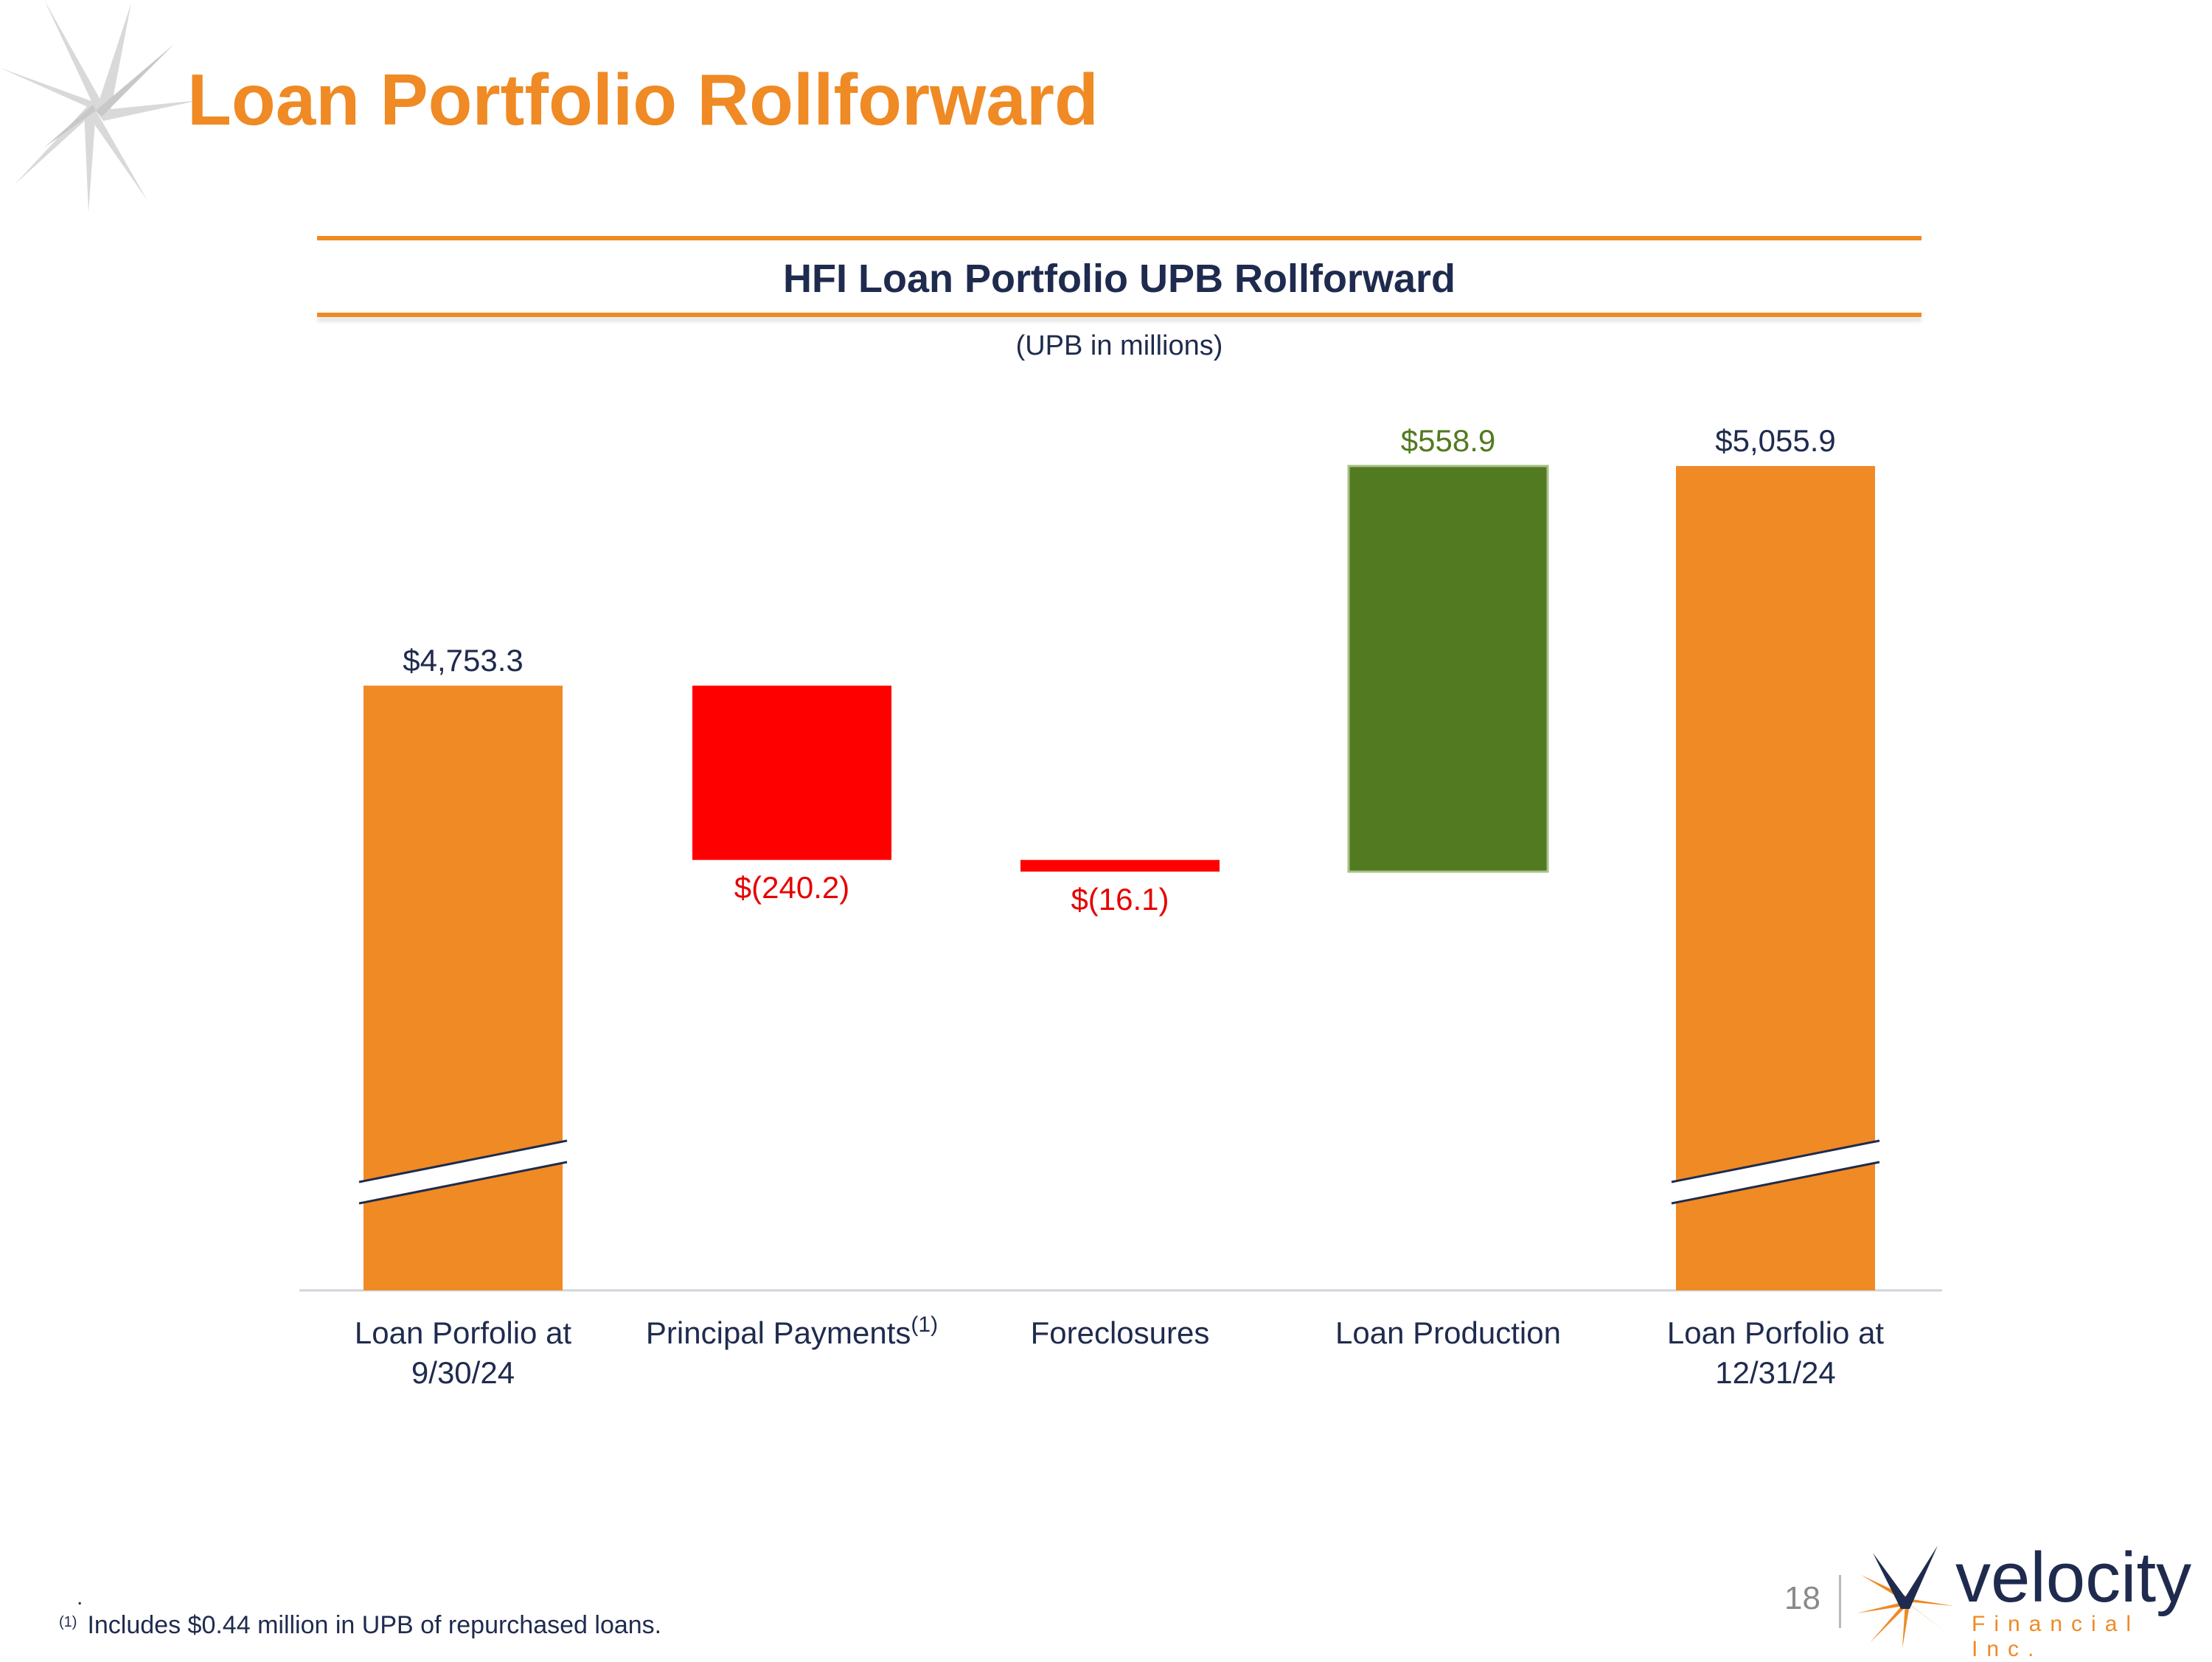 The width and height of the screenshot is (2212, 1662). What do you see at coordinates (463, 660) in the screenshot?
I see `data-label-1: $4,753.3` at bounding box center [463, 660].